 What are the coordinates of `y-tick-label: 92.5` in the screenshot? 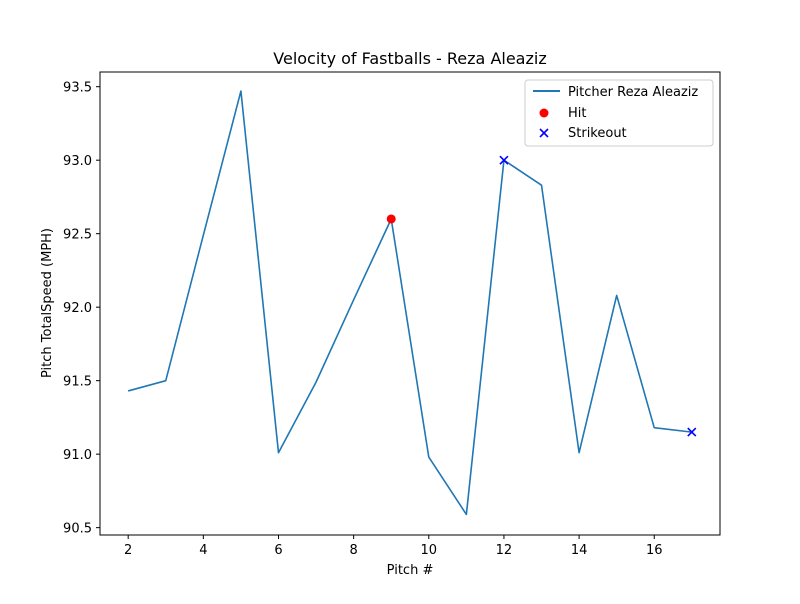 It's located at (77, 235).